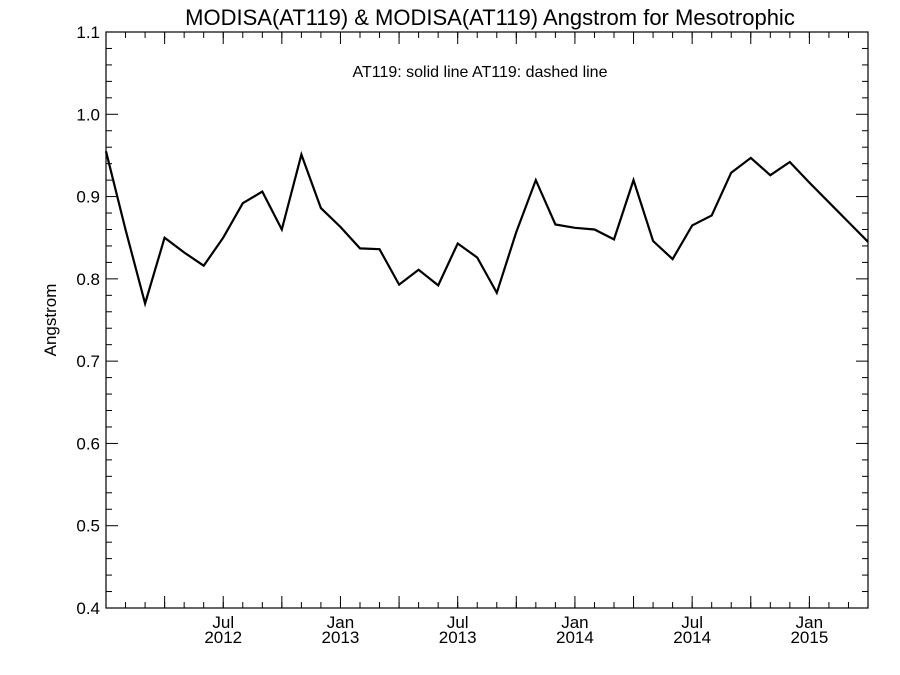 The image size is (900, 675). What do you see at coordinates (88, 361) in the screenshot?
I see `y-tick-label: 0.7` at bounding box center [88, 361].